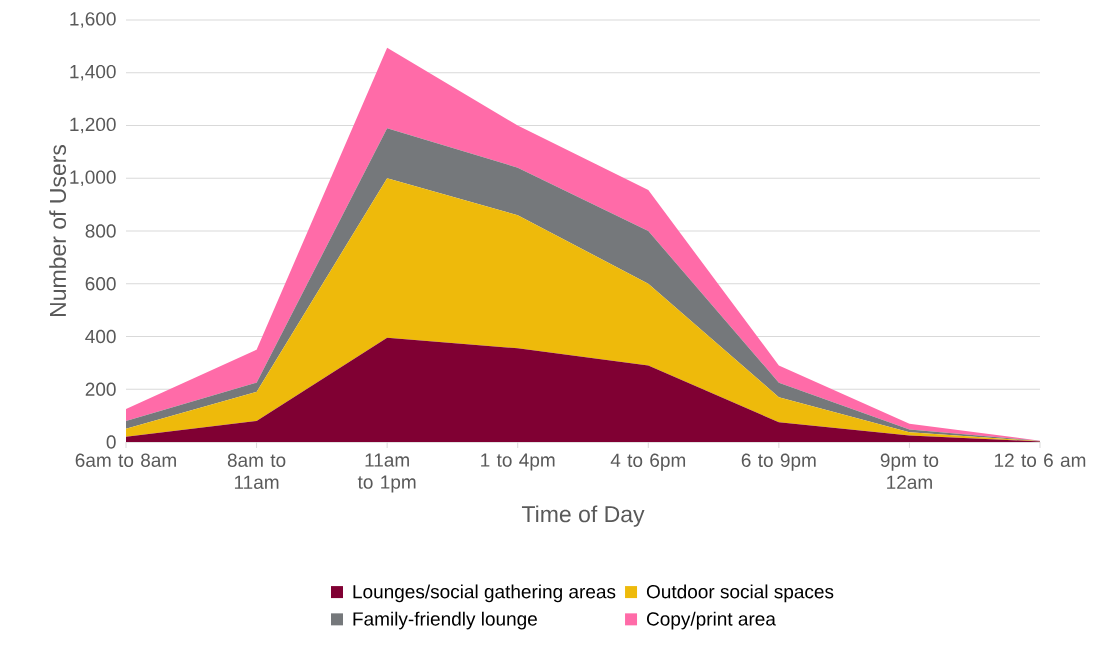 The width and height of the screenshot is (1119, 652). What do you see at coordinates (100, 231) in the screenshot?
I see `y-tick-label: 800` at bounding box center [100, 231].